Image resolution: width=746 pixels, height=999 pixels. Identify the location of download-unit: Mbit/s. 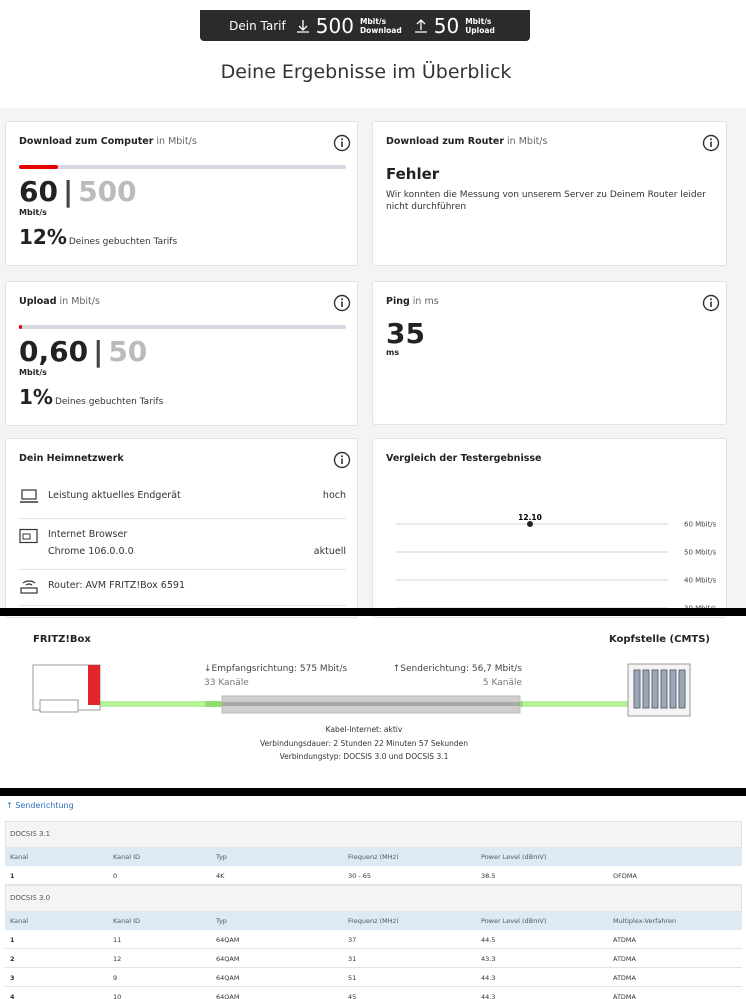
(373, 21).